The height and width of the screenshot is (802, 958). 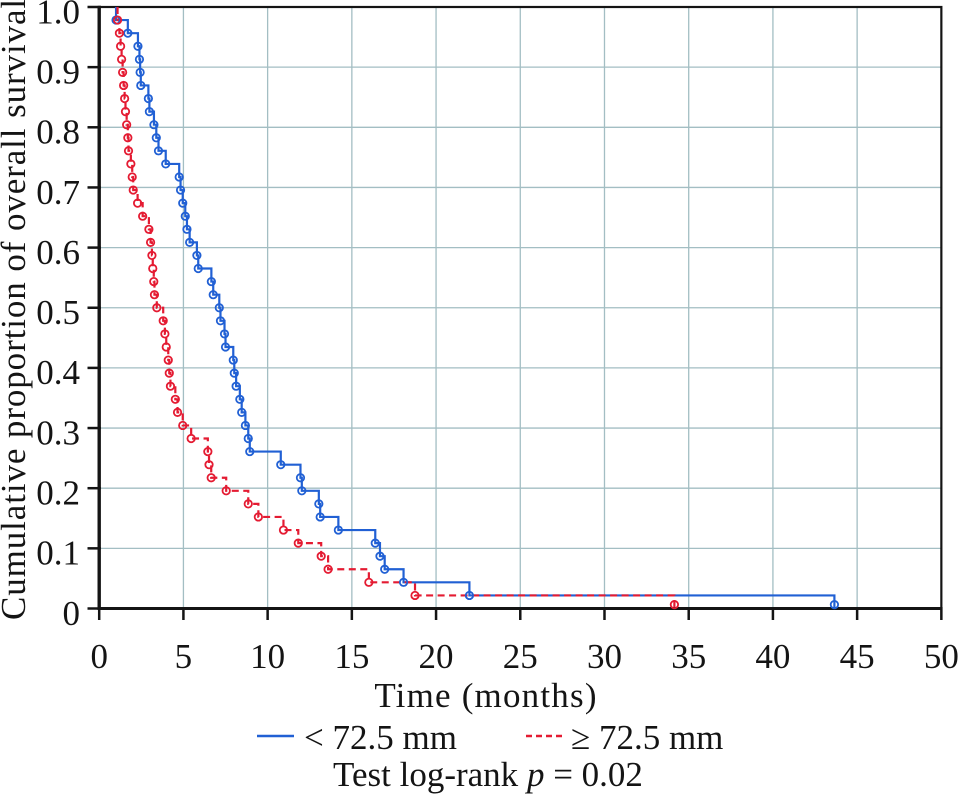 What do you see at coordinates (351, 656) in the screenshot?
I see `svg-text: 15` at bounding box center [351, 656].